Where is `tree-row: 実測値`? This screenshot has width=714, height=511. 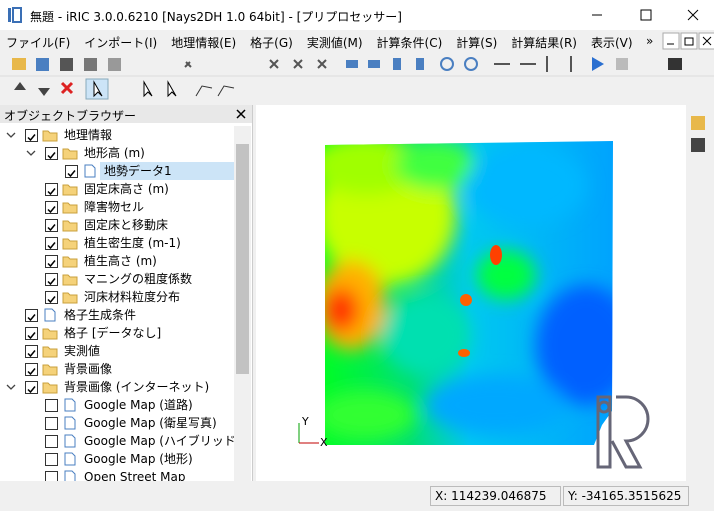
tree-row: 実測値 is located at coordinates (117, 351).